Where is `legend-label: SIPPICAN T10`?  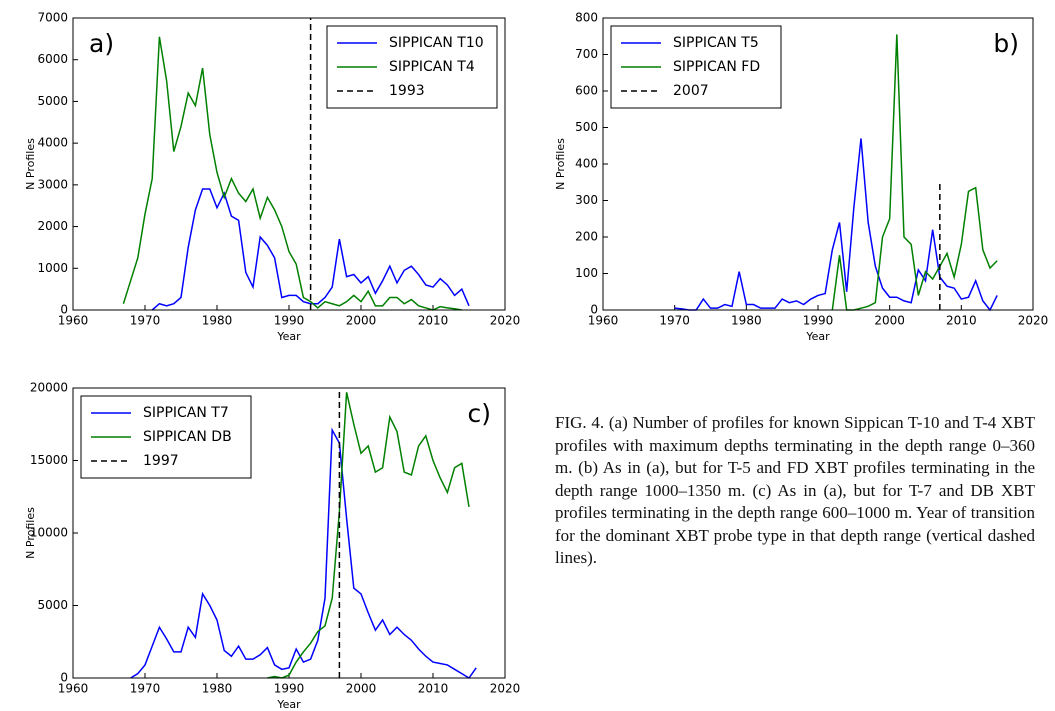 legend-label: SIPPICAN T10 is located at coordinates (436, 43).